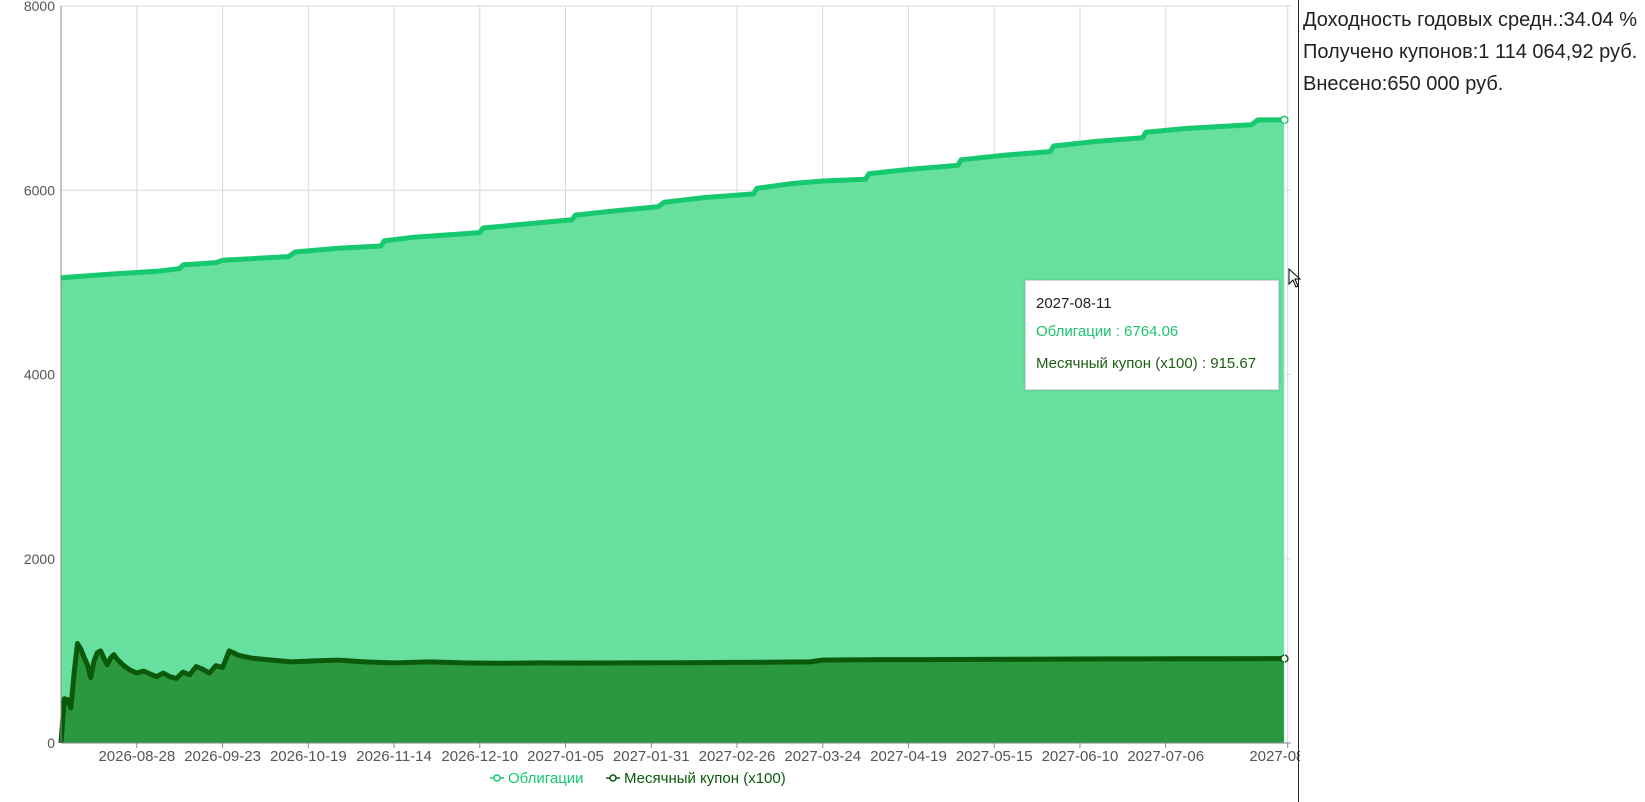 The height and width of the screenshot is (802, 1645). What do you see at coordinates (51, 743) in the screenshot?
I see `y-tick-label: 0` at bounding box center [51, 743].